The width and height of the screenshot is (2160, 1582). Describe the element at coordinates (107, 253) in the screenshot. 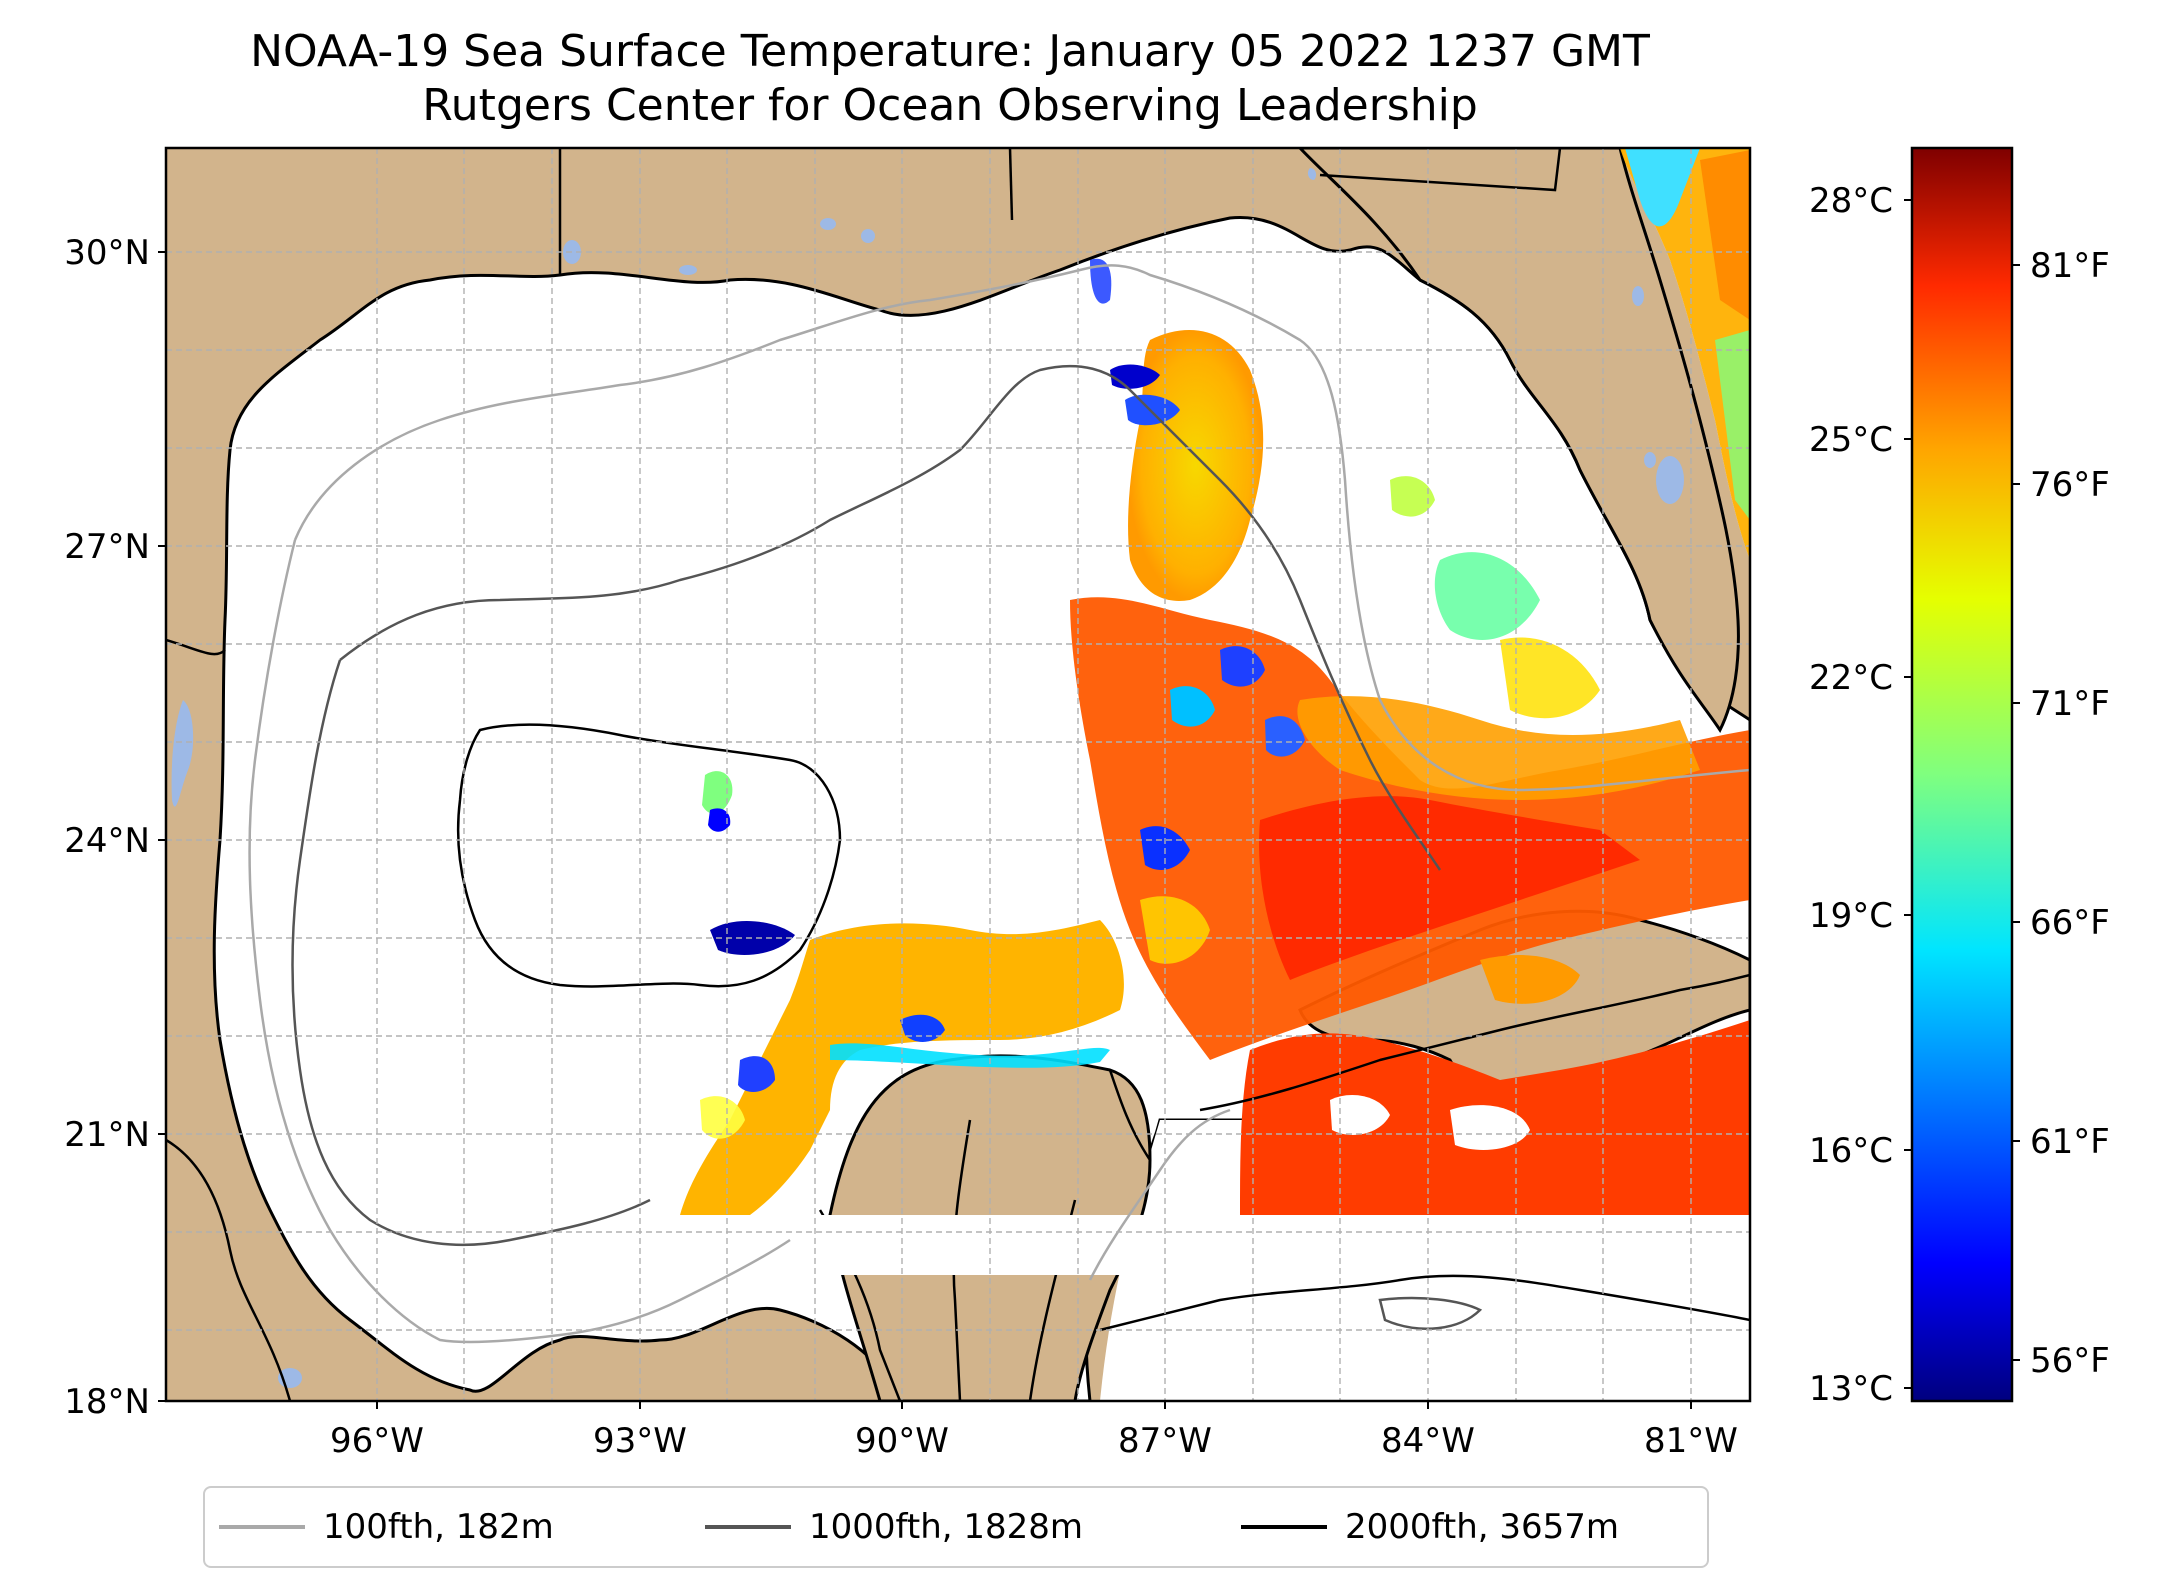

I see `lat-label-30n: 30°N` at that location.